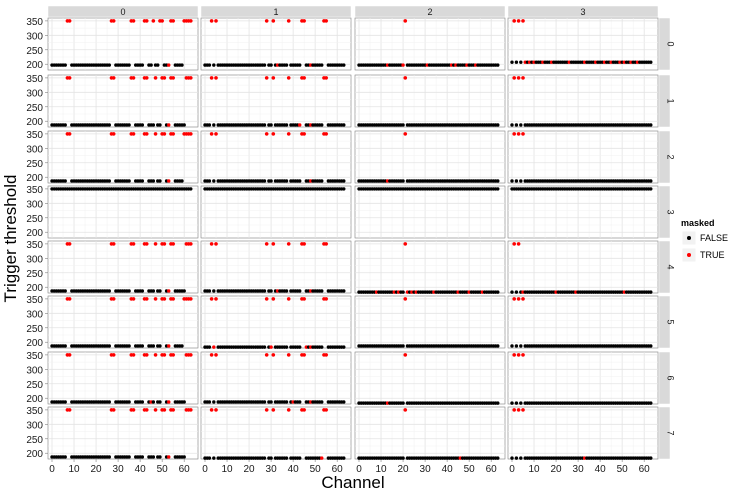 The width and height of the screenshot is (730, 496). Describe the element at coordinates (163, 469) in the screenshot. I see `x-tick-label: 50` at that location.